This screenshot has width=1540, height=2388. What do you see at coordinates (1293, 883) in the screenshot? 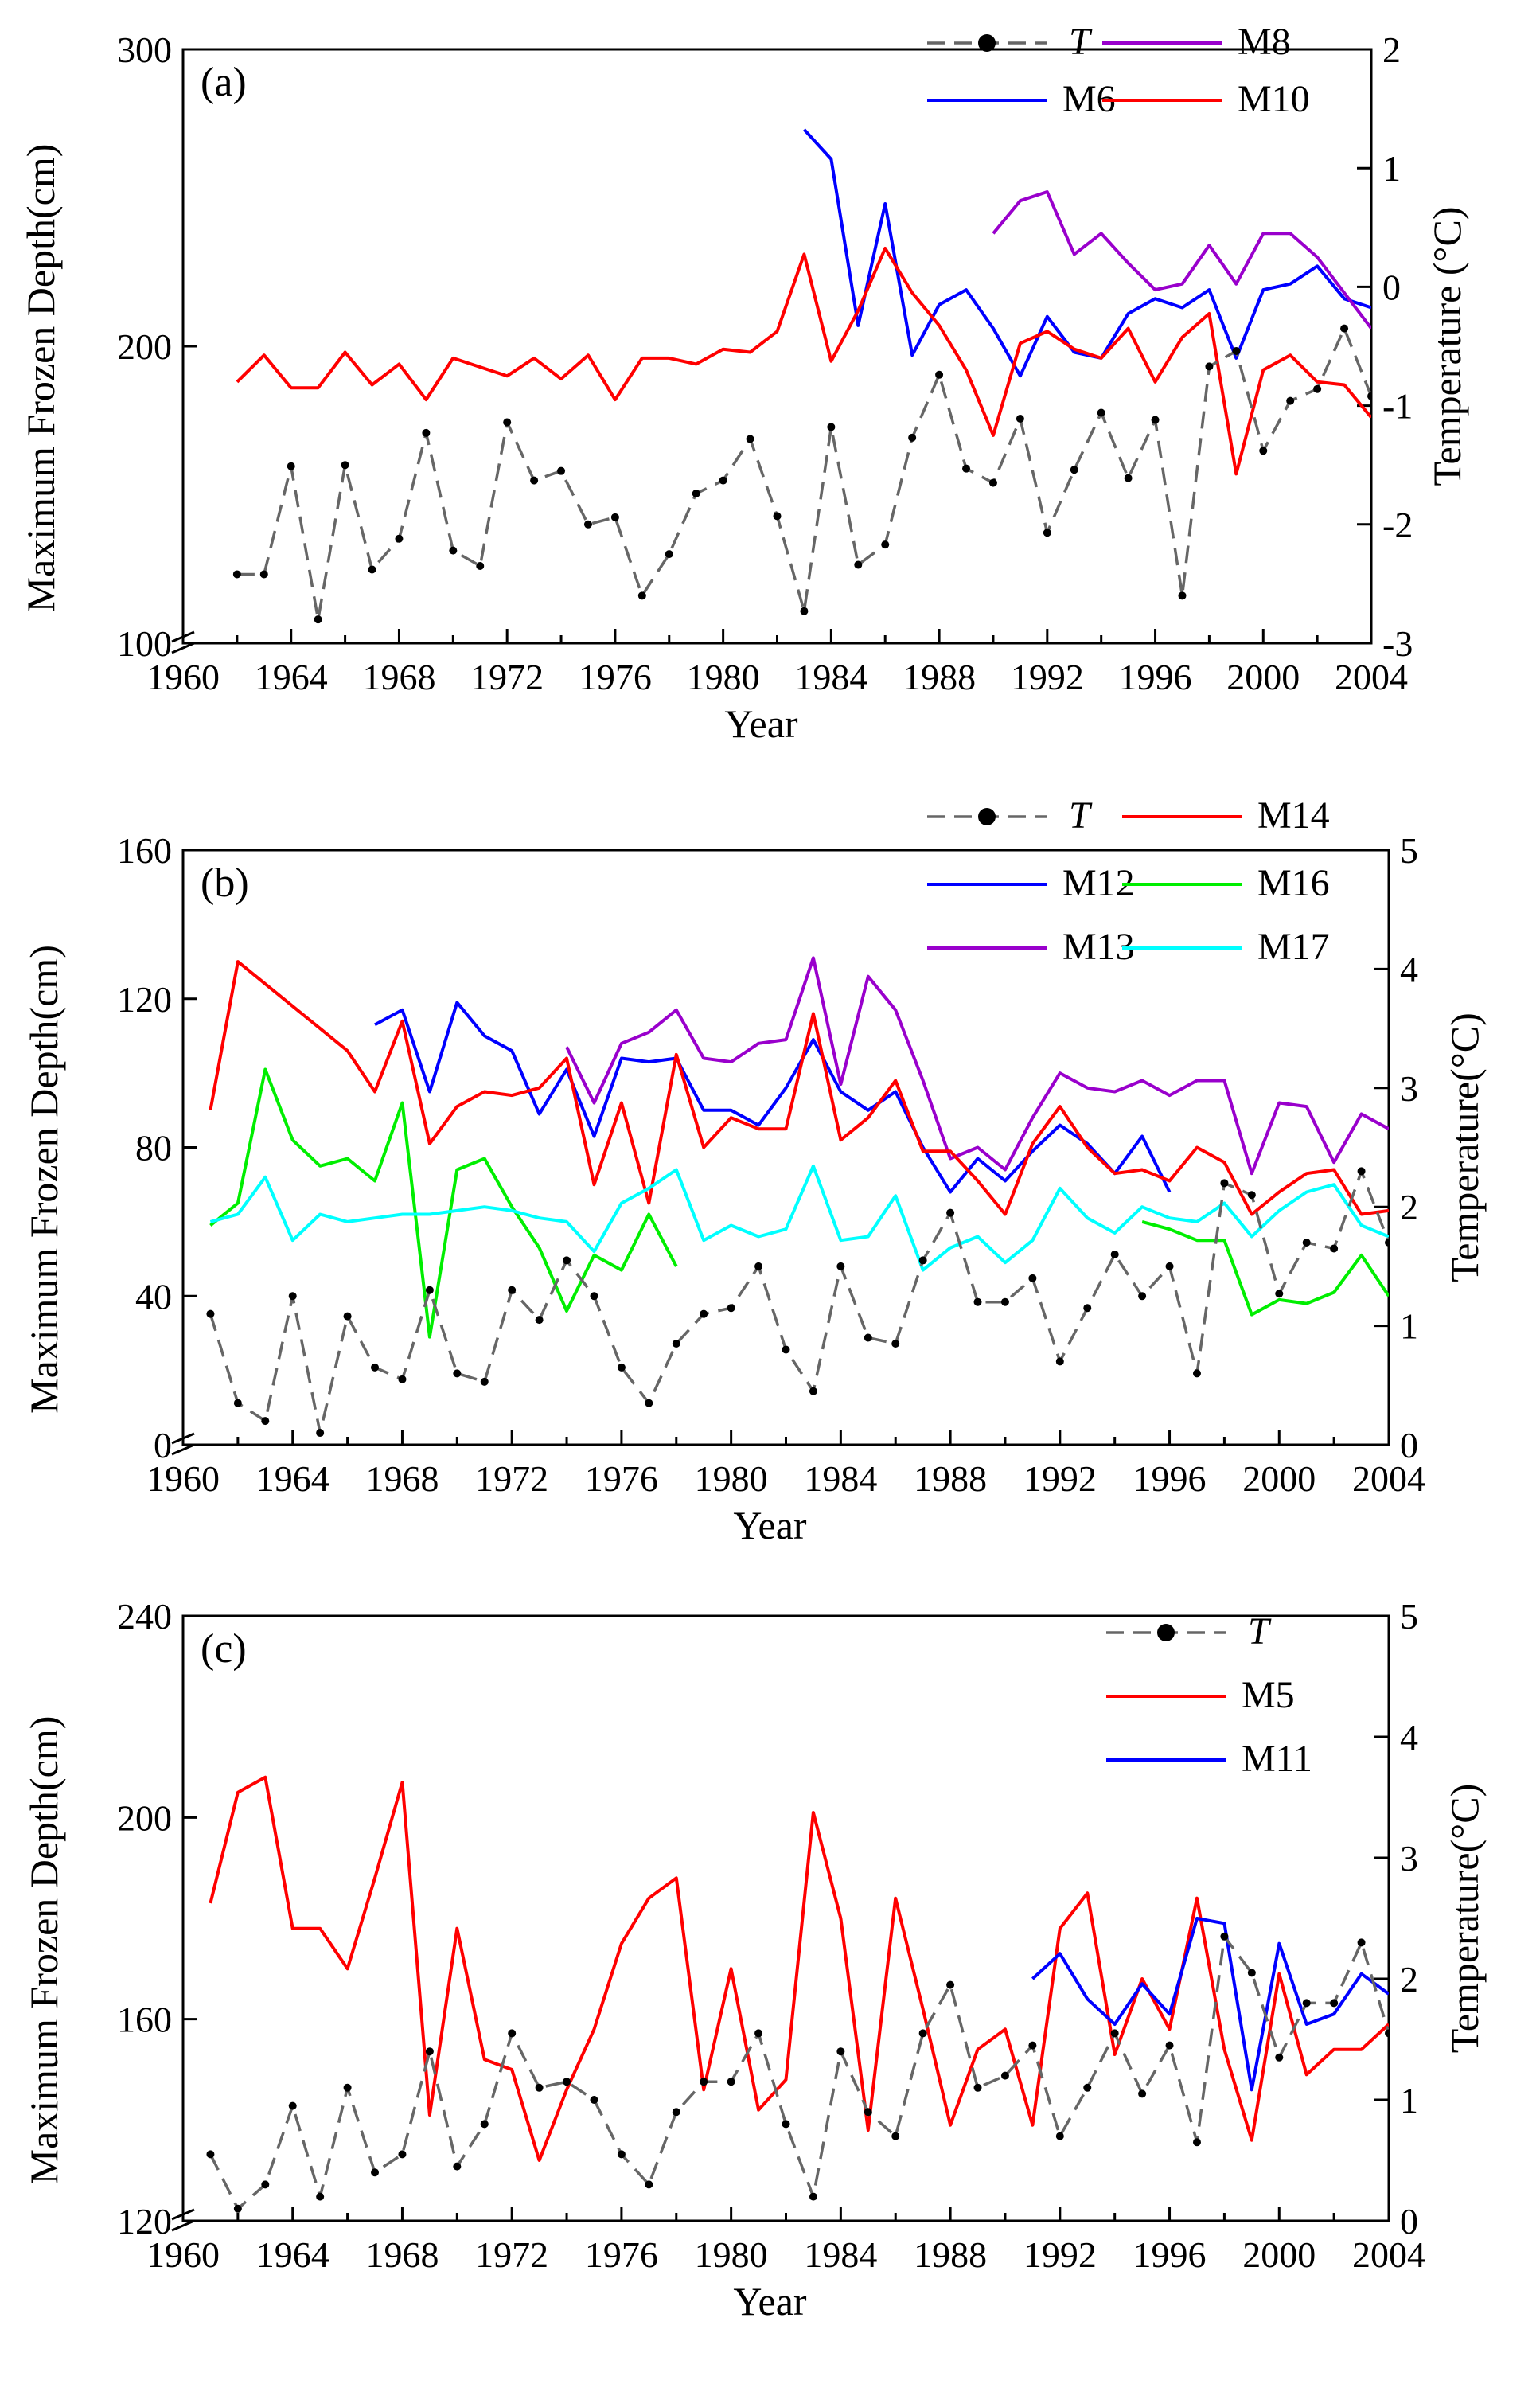
I see `legend-label-M16: M16` at bounding box center [1293, 883].